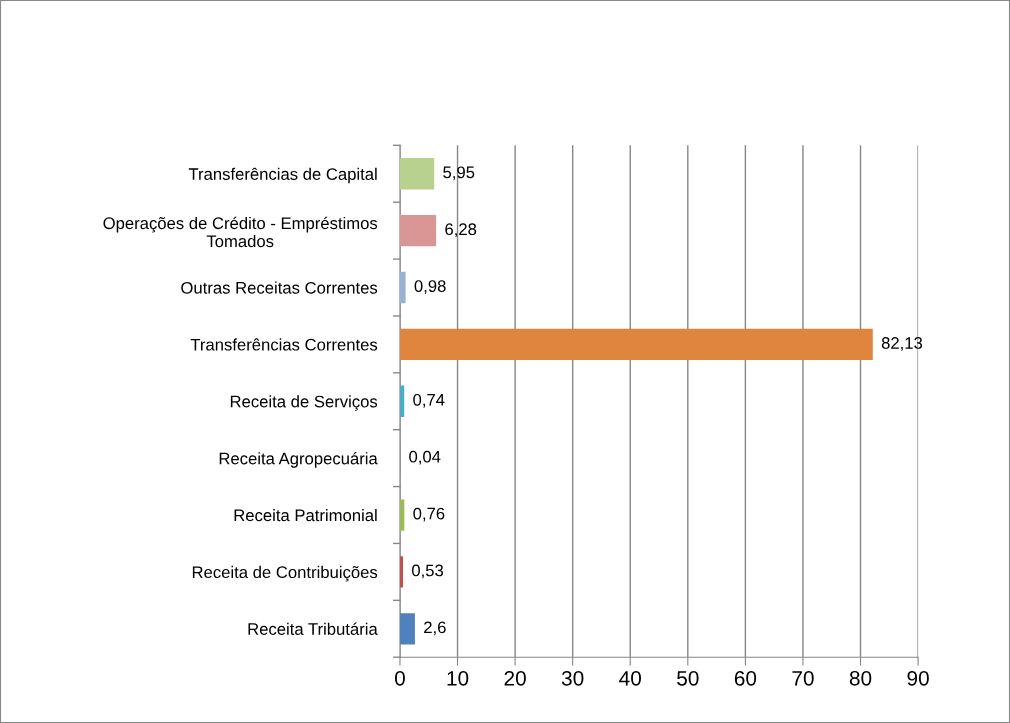 The height and width of the screenshot is (723, 1010). What do you see at coordinates (428, 571) in the screenshot?
I see `data-label: 0,53` at bounding box center [428, 571].